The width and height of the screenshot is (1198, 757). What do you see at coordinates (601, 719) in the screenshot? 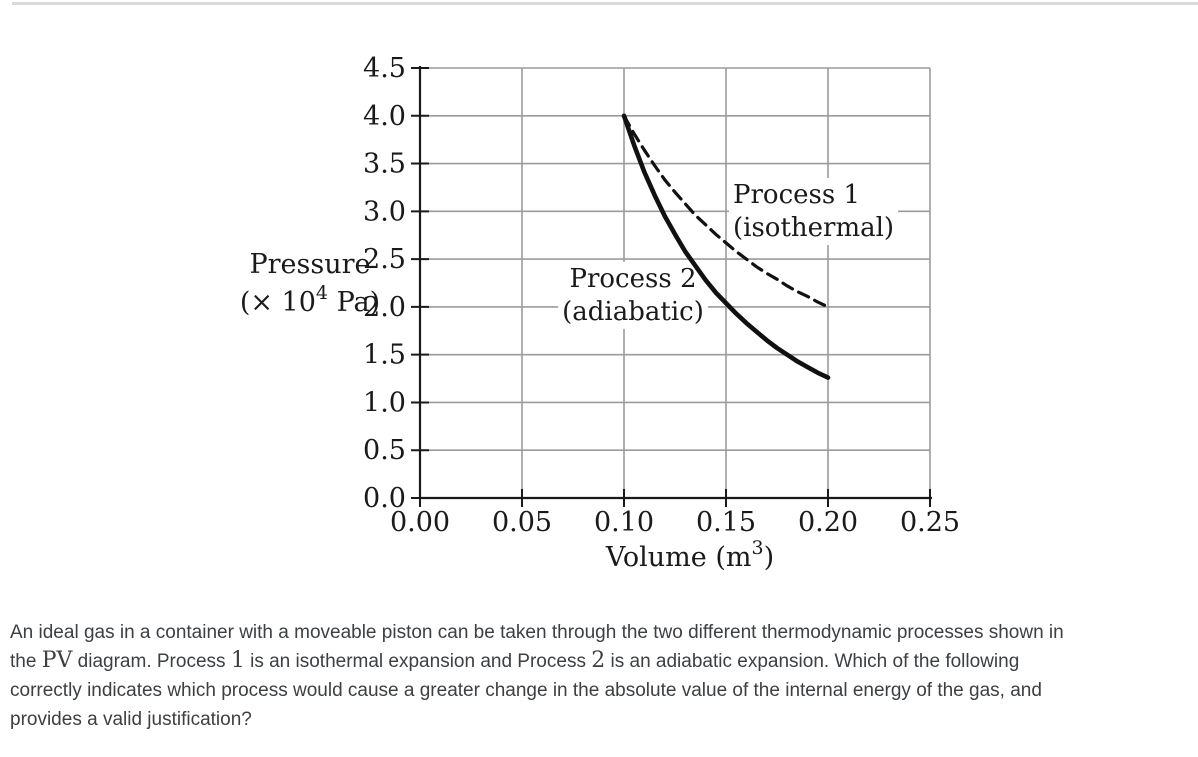
I see `question-line: provides a valid justification?` at bounding box center [601, 719].